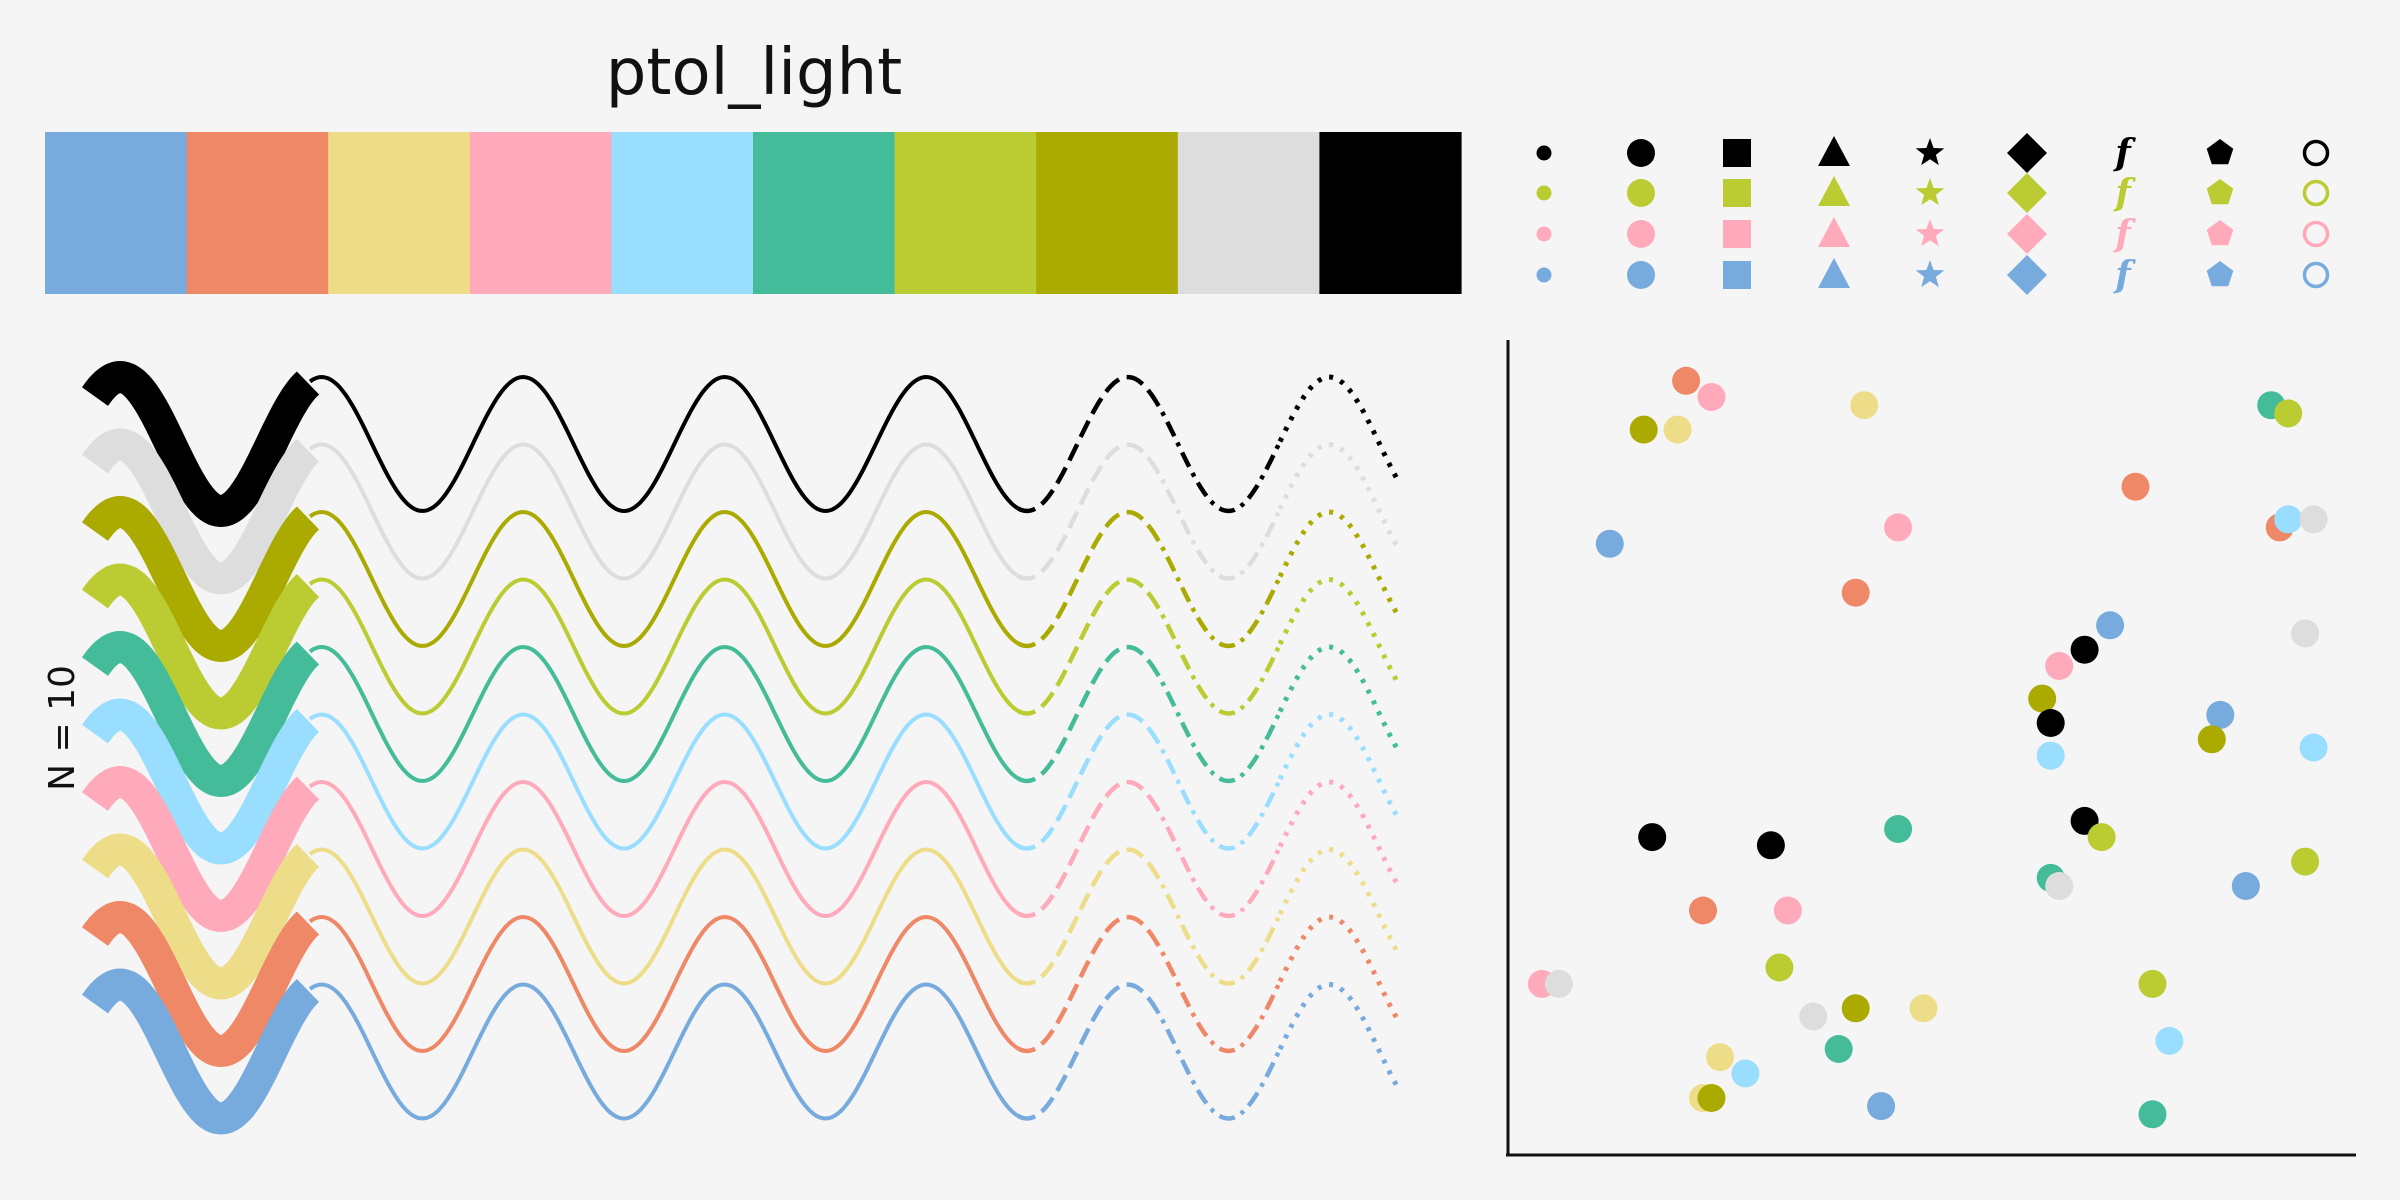 This screenshot has width=2400, height=1200. What do you see at coordinates (2124, 234) in the screenshot?
I see `legend-f-glyph-row-3: f` at bounding box center [2124, 234].